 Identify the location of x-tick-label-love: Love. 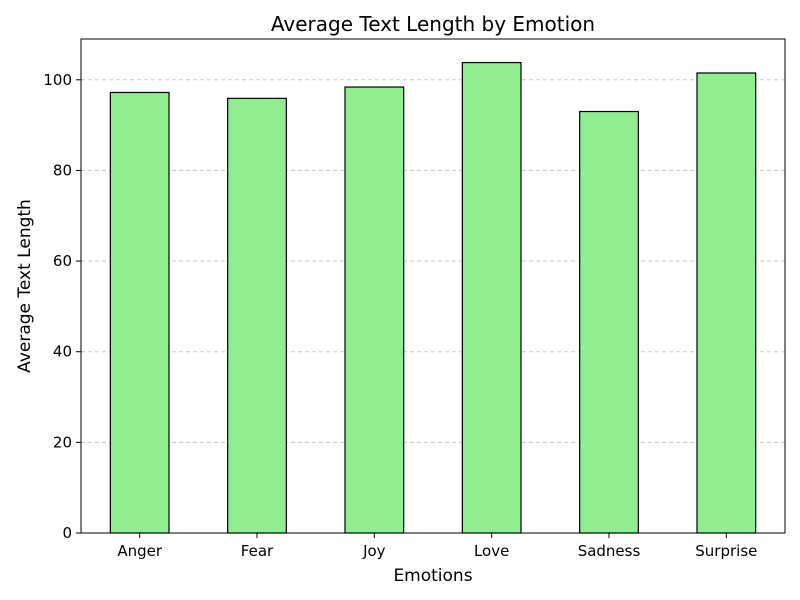
(491, 551).